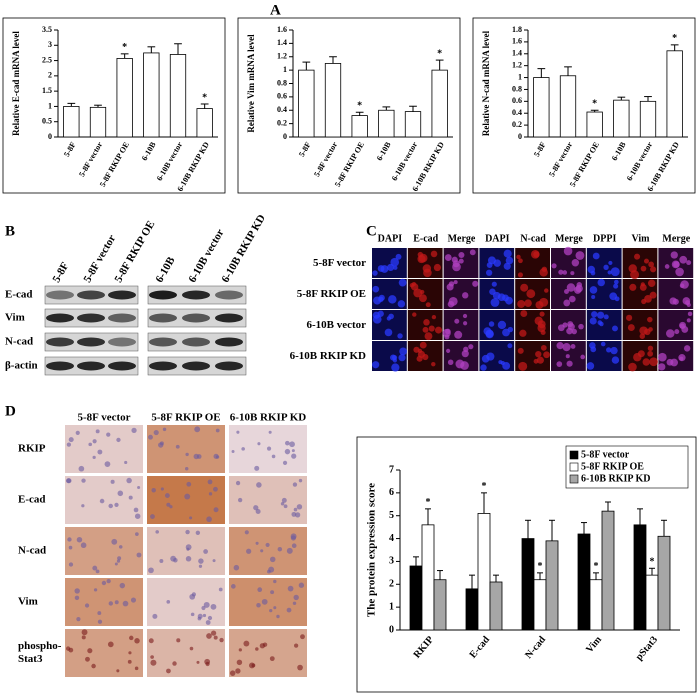  Describe the element at coordinates (185, 418) in the screenshot. I see `column-header: 5-8F RKIP OE` at that location.